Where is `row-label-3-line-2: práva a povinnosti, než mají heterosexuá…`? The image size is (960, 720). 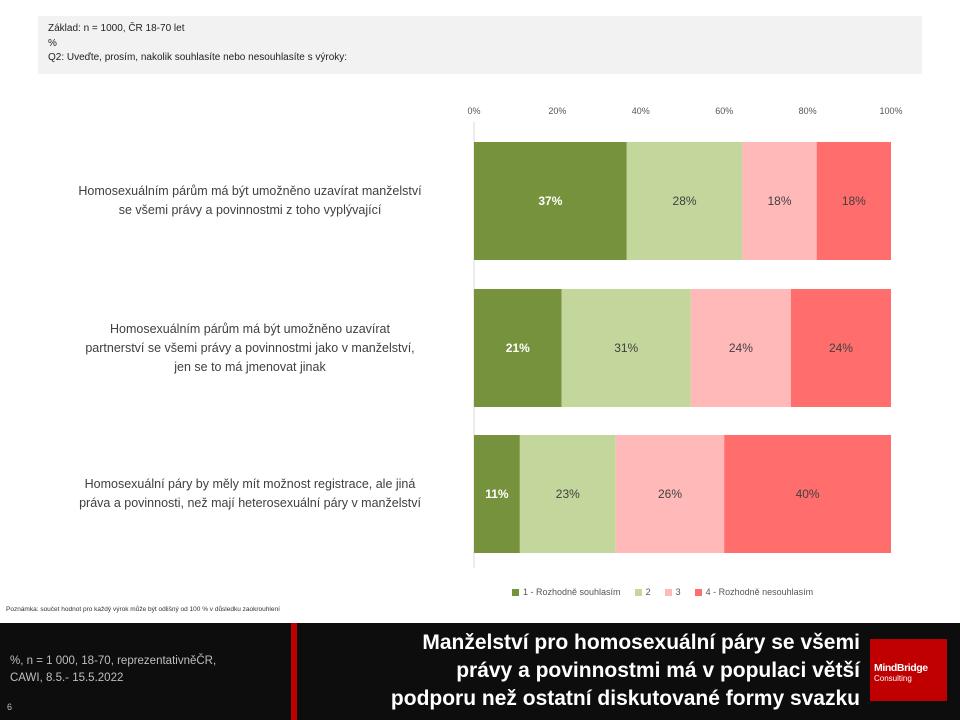
row-label-3-line-2: práva a povinnosti, než mají heterosexuá… is located at coordinates (250, 503).